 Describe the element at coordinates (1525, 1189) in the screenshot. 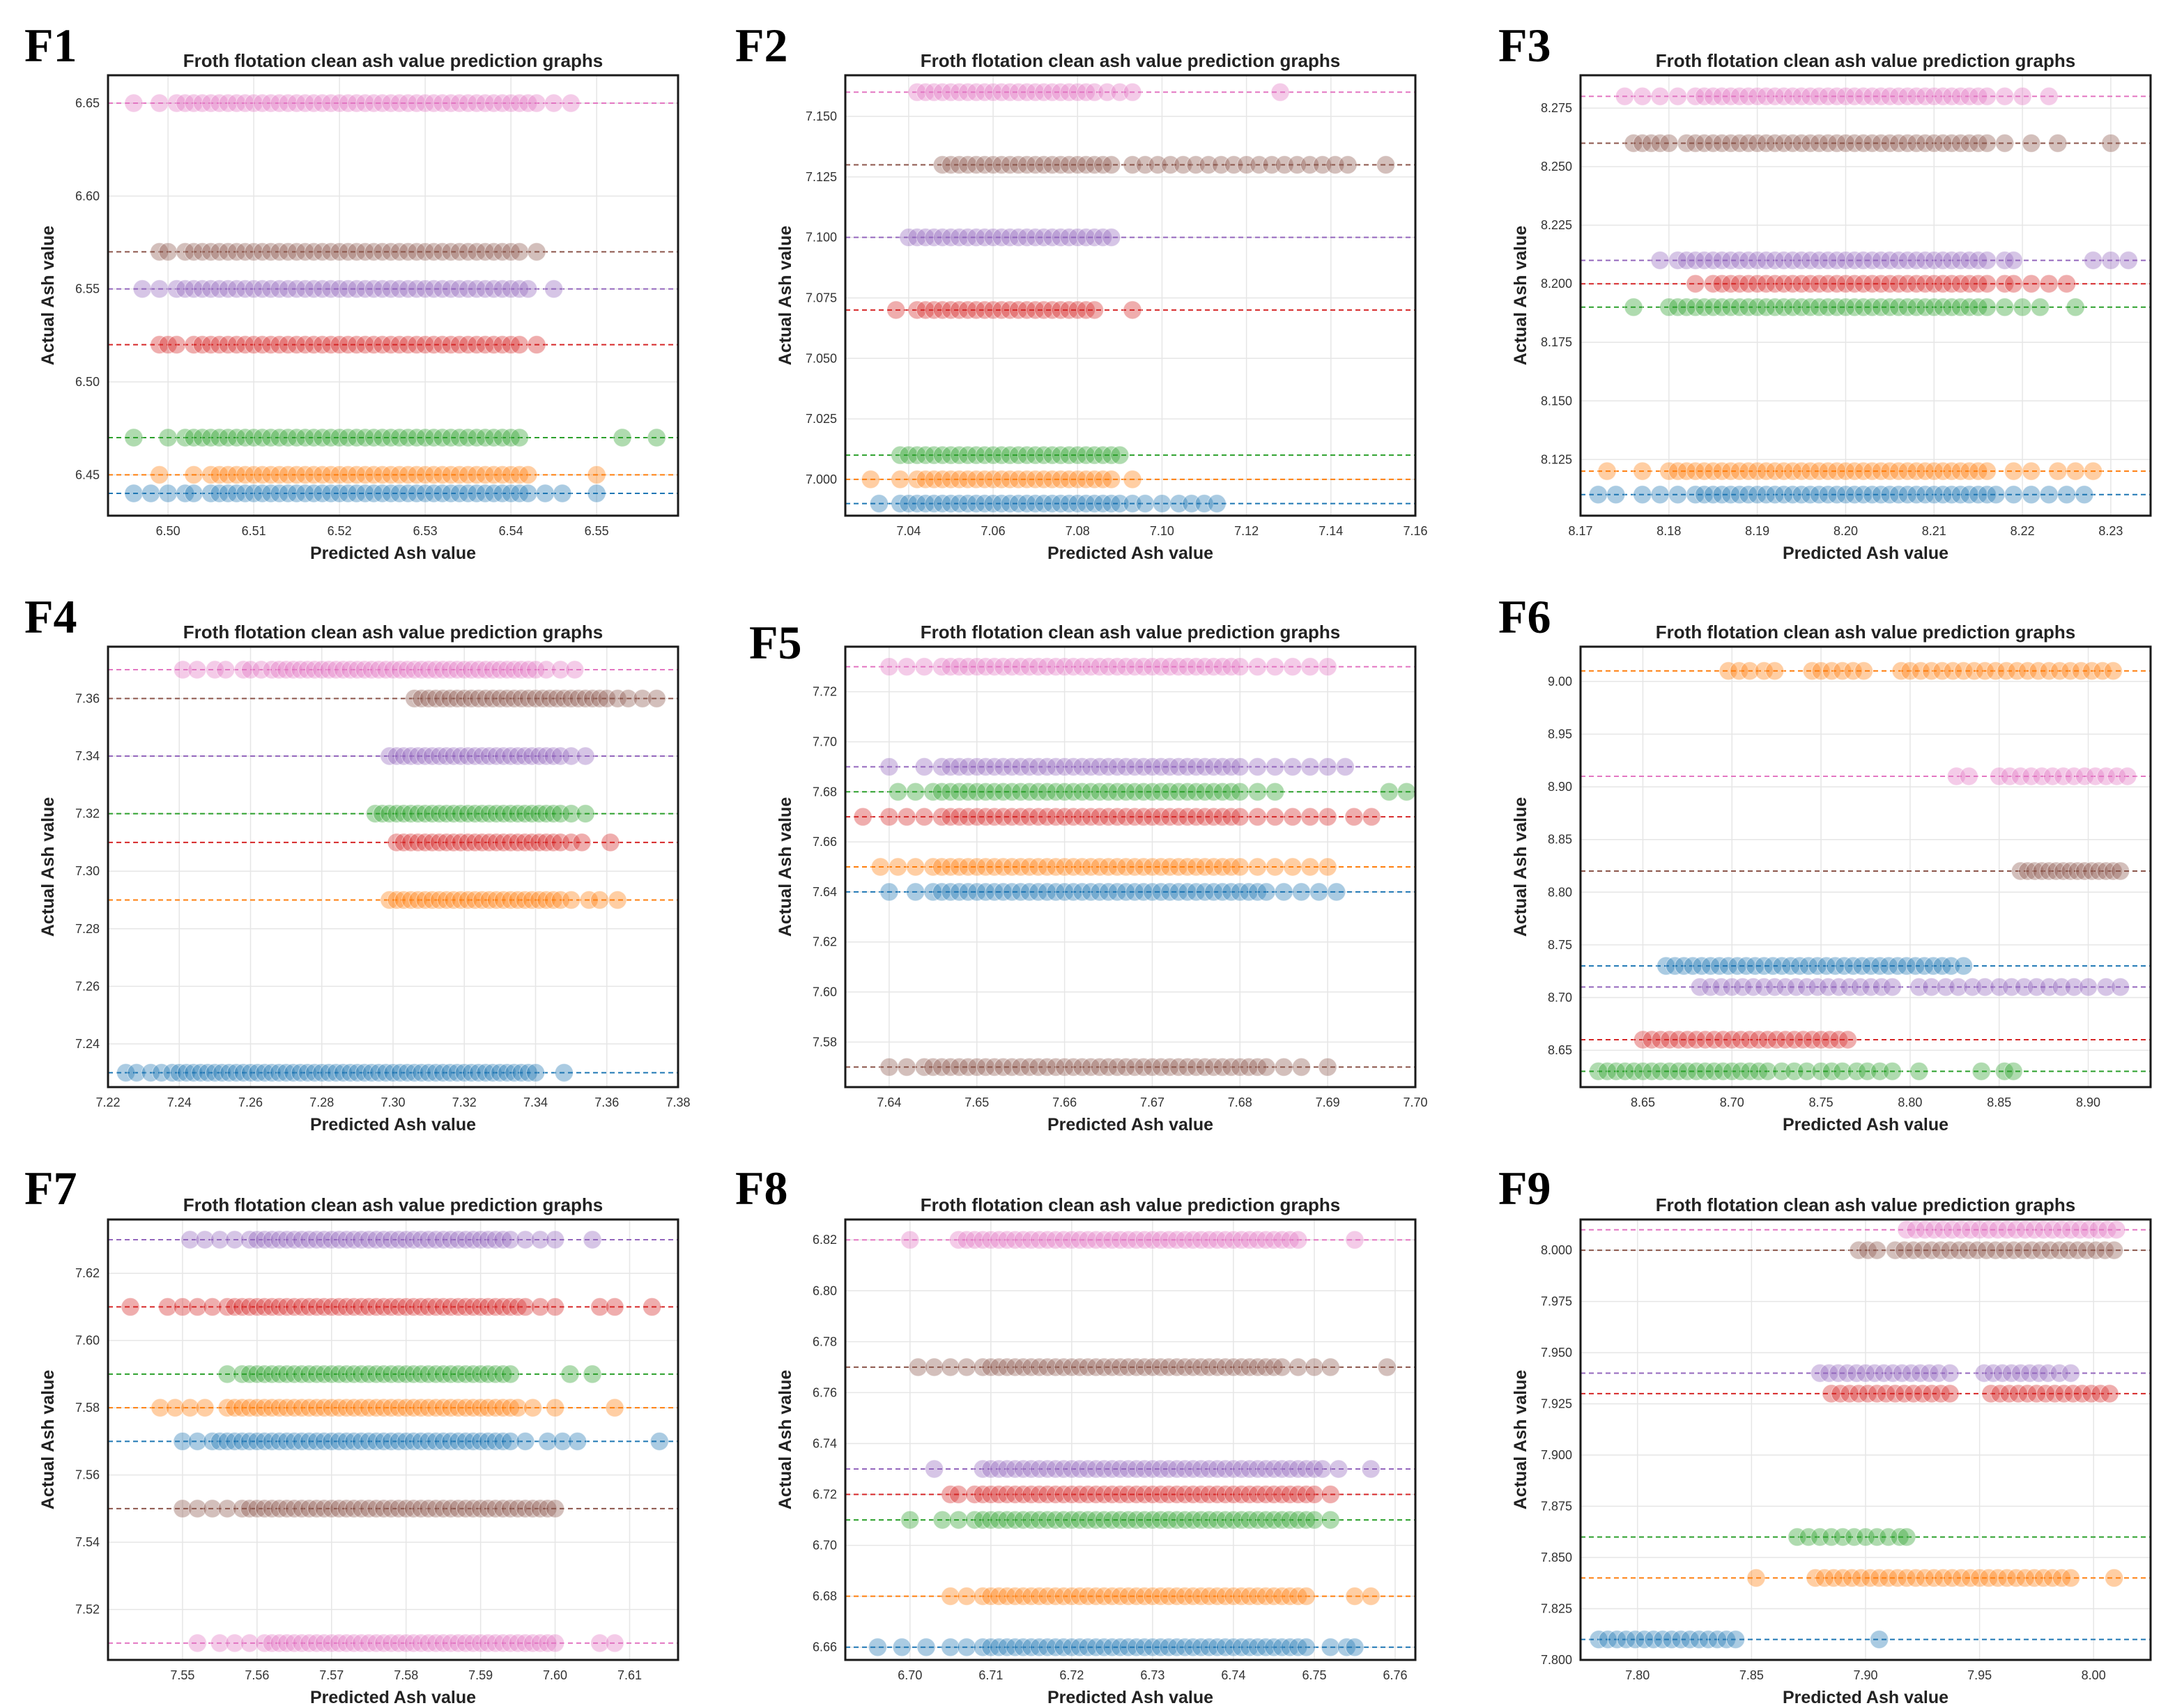

I see `panel-label: F9` at that location.